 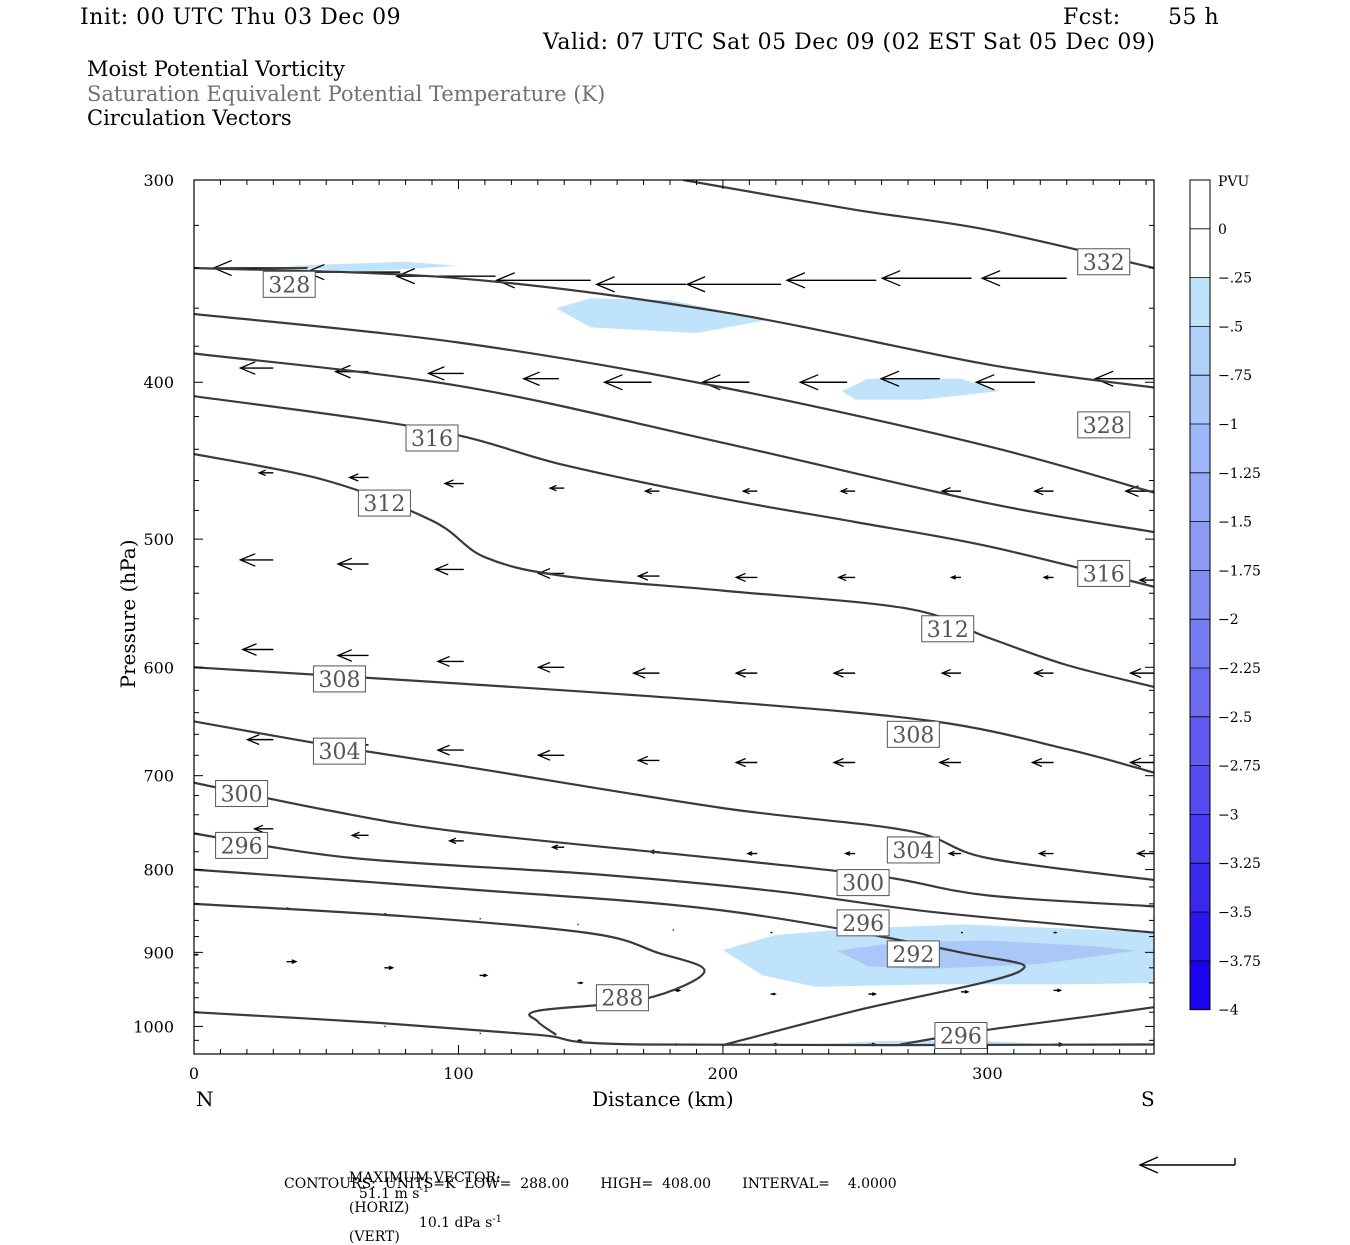 What do you see at coordinates (158, 667) in the screenshot?
I see `y-tick-label: 600` at bounding box center [158, 667].